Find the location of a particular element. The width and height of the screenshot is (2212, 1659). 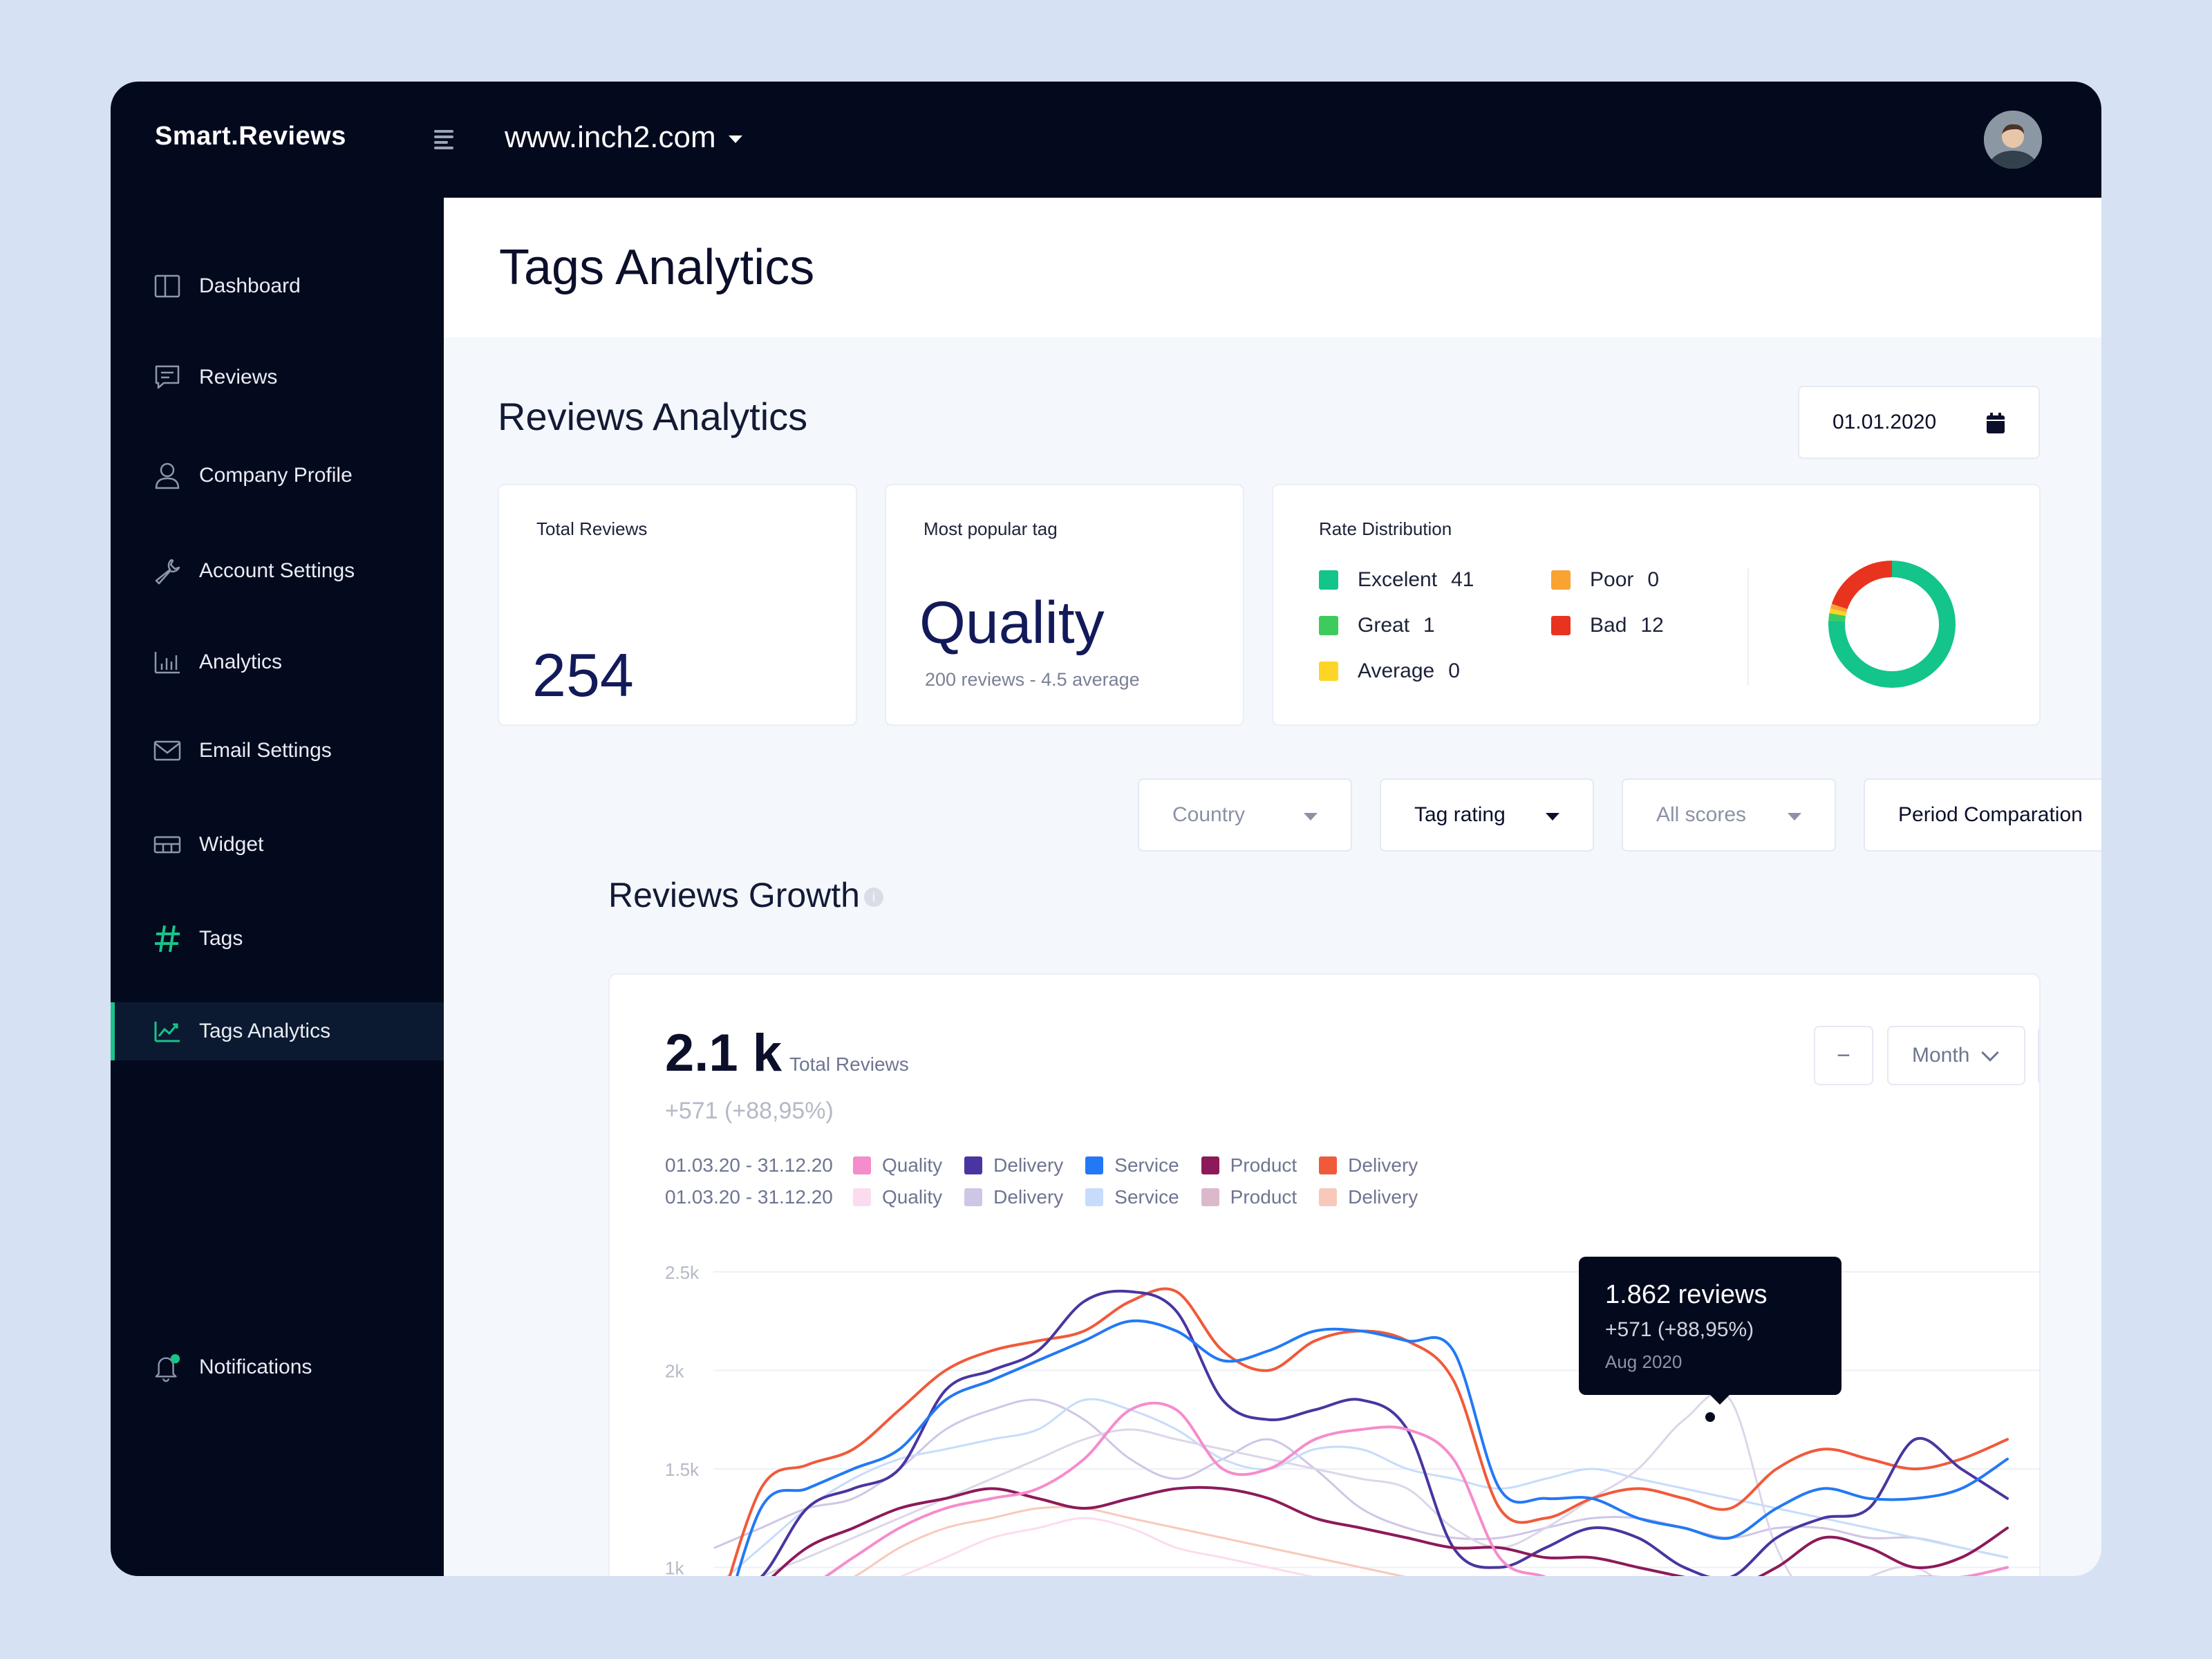

popular-tag-value: Quality is located at coordinates (1012, 623).